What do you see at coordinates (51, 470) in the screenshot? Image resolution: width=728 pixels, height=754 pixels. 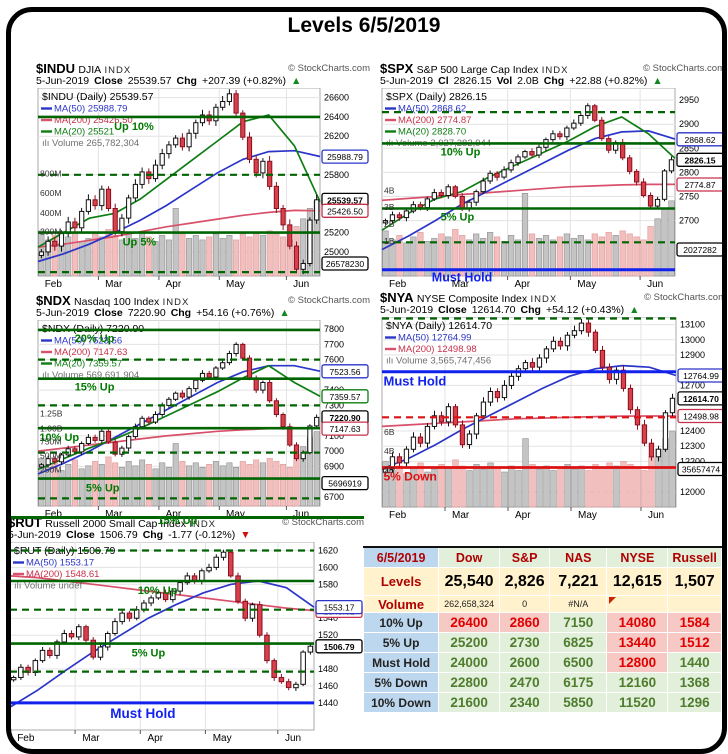 I see `svg-text: 250M` at bounding box center [51, 470].